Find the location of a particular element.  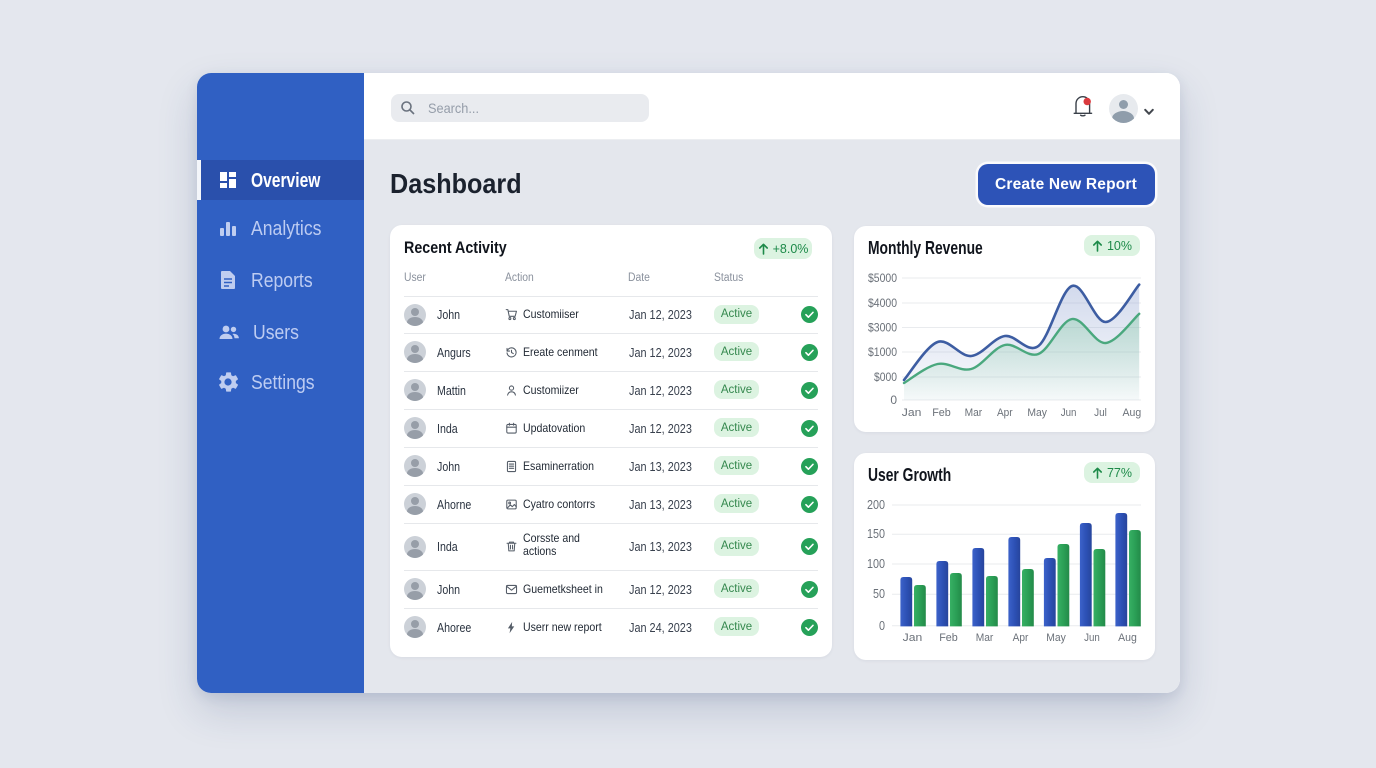

svg-text: 100 is located at coordinates (876, 564).